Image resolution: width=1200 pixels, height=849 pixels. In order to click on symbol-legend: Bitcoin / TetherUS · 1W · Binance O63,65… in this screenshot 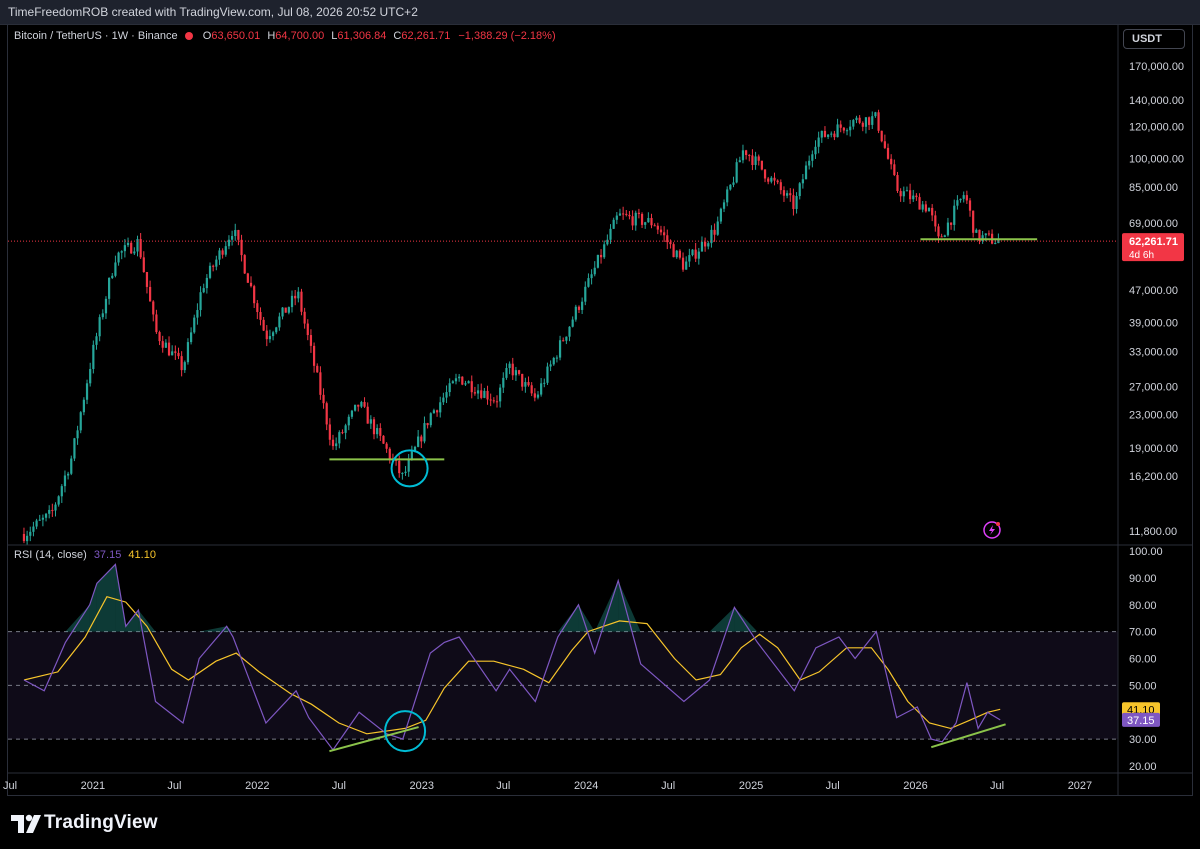, I will do `click(285, 36)`.